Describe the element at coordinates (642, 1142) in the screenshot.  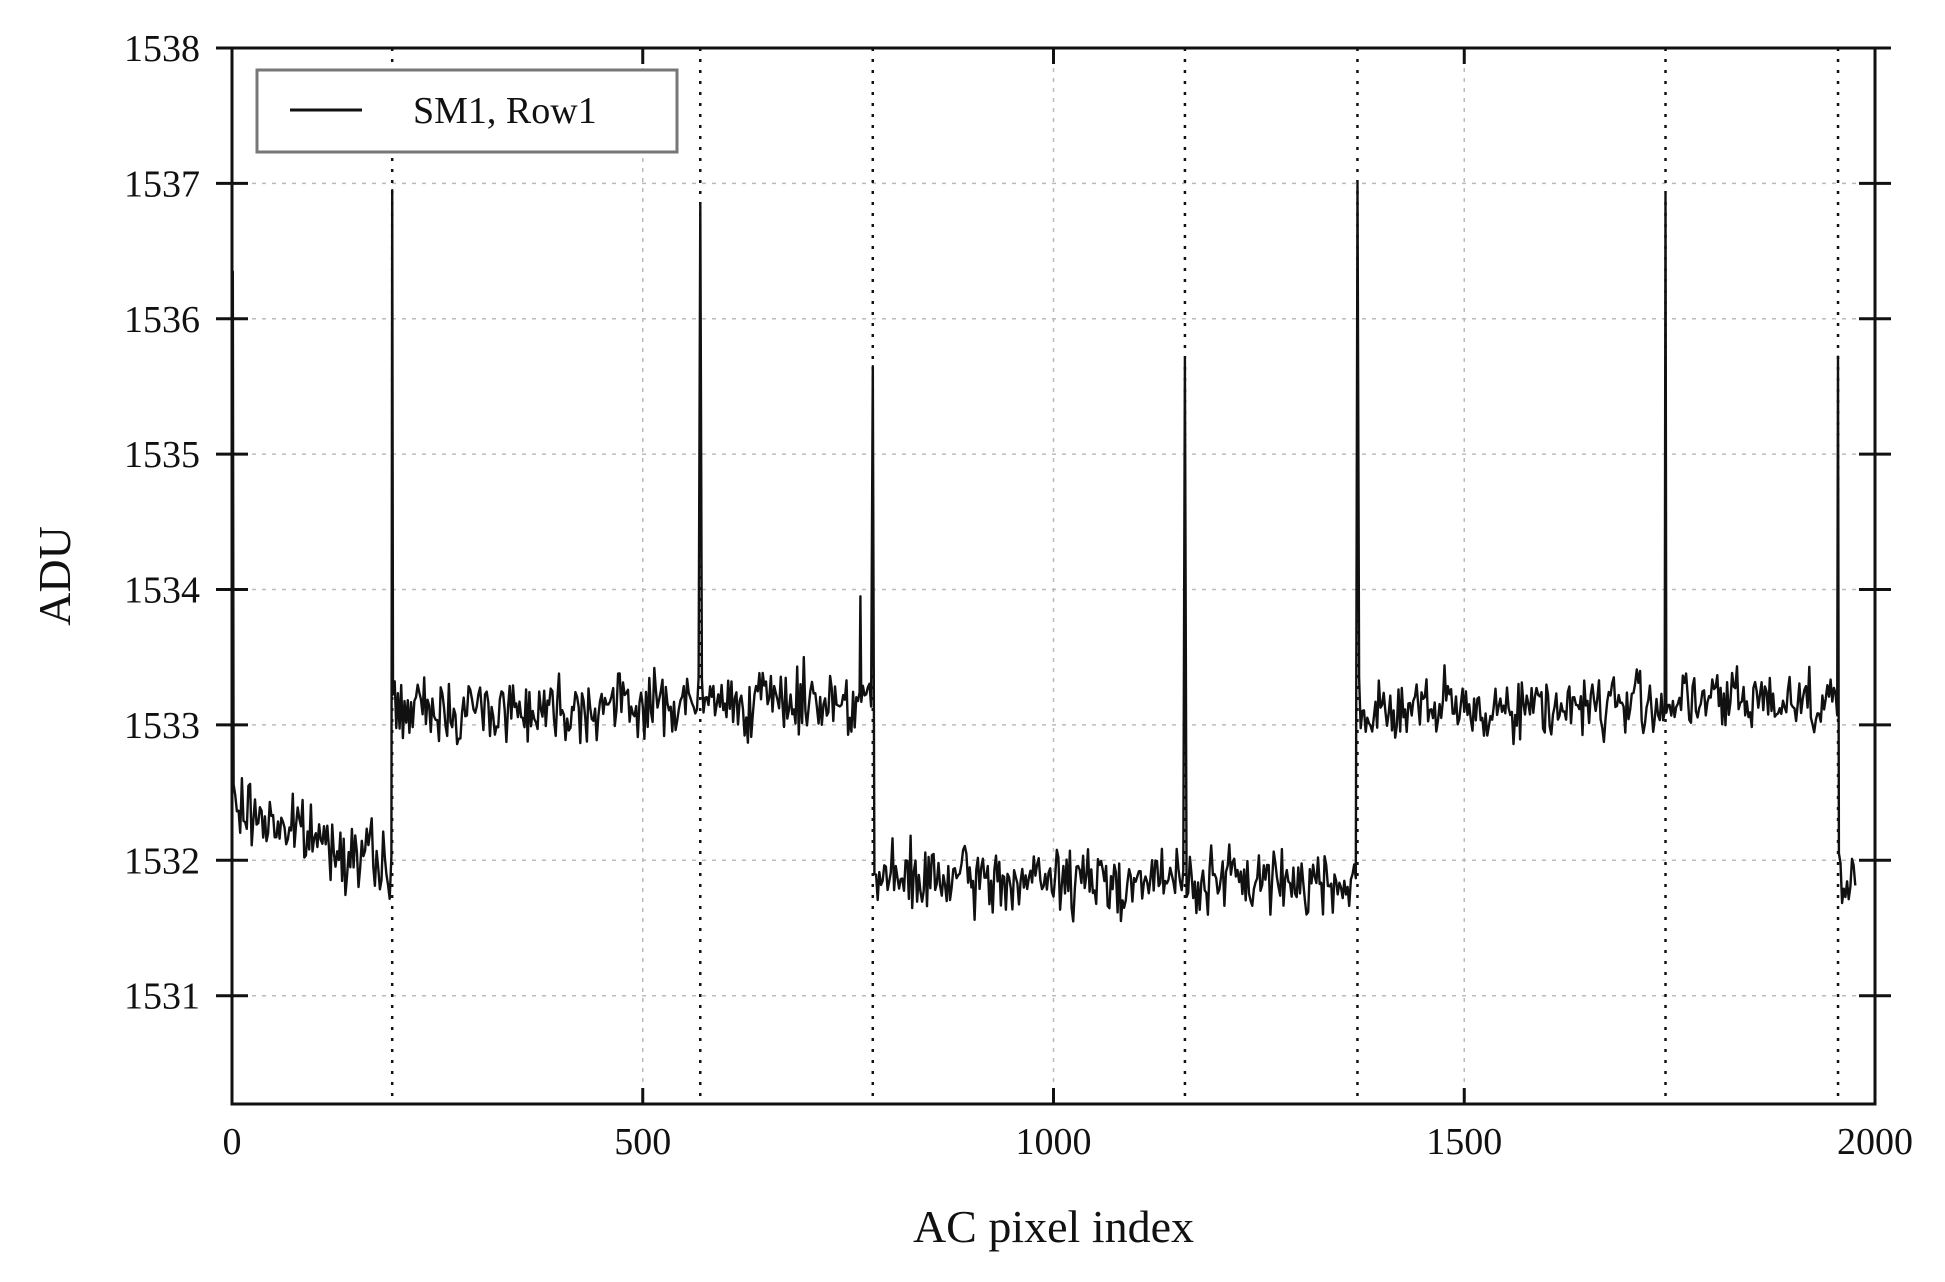
I see `x-tick-label-500: 500` at that location.